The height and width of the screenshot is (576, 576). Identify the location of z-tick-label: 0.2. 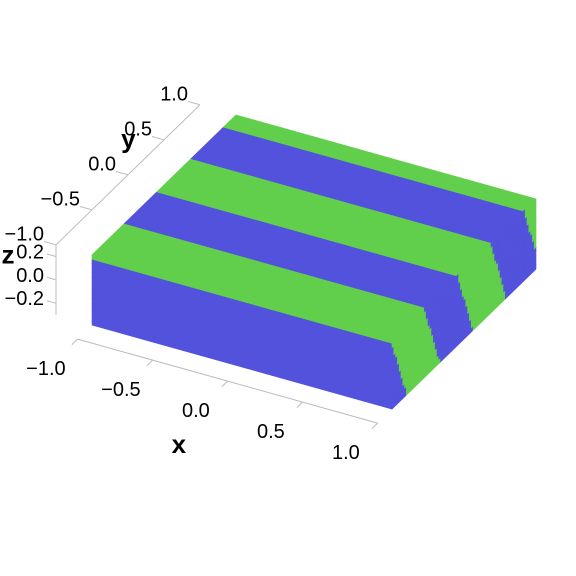
(30, 252).